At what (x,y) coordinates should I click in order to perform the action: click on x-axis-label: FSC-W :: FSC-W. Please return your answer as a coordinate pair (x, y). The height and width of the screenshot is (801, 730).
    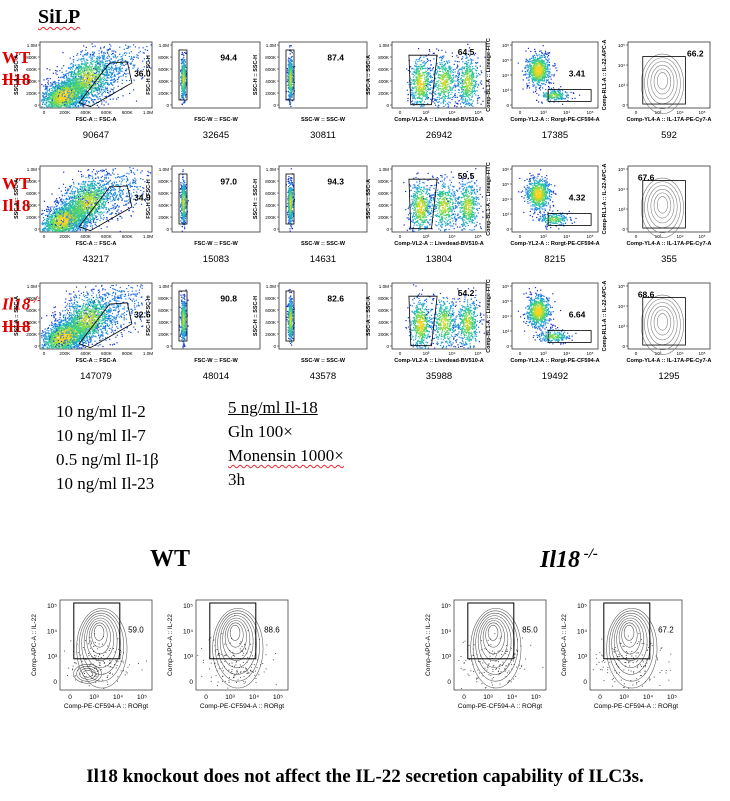
    Looking at the image, I should click on (216, 120).